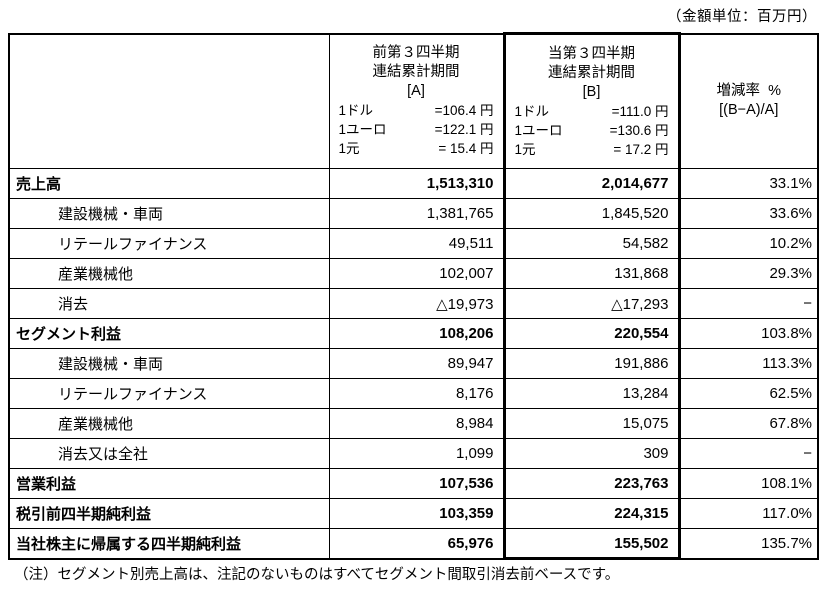 This screenshot has width=824, height=592. Describe the element at coordinates (591, 91) in the screenshot. I see `period-b-title-line3: [B]` at that location.